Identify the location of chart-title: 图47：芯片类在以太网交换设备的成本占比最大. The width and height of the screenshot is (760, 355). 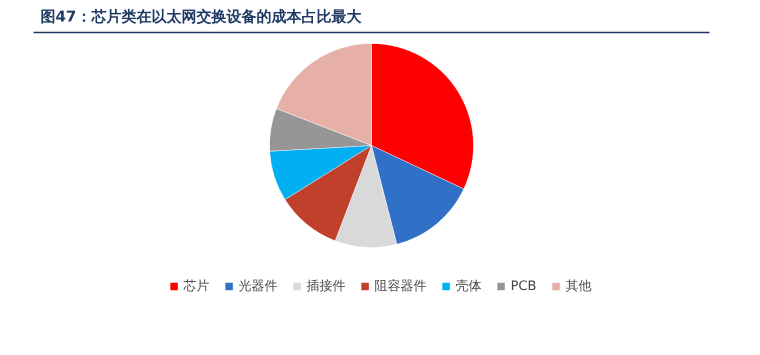
(201, 17).